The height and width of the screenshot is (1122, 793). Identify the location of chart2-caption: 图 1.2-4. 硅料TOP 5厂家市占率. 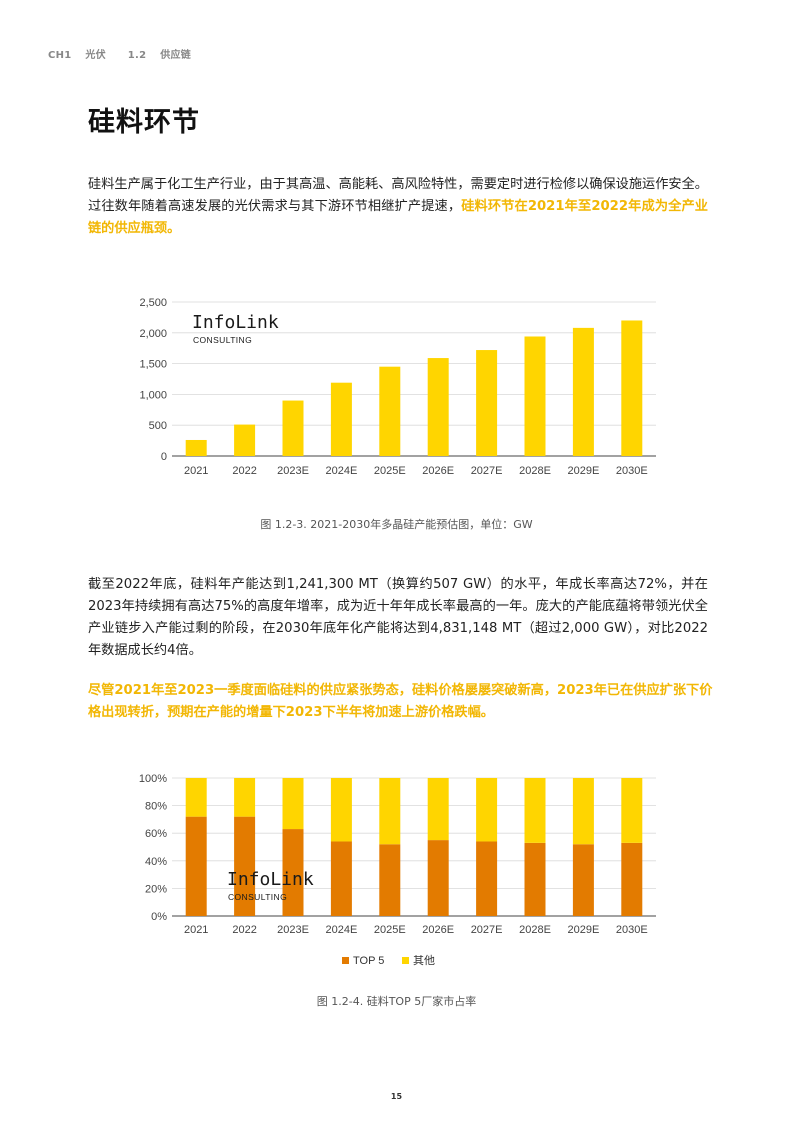
(396, 1001).